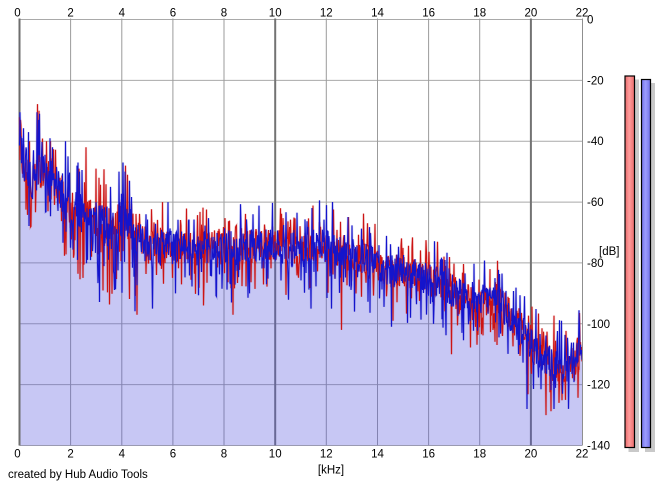 The image size is (665, 486). I want to click on svg-text: -140, so click(598, 447).